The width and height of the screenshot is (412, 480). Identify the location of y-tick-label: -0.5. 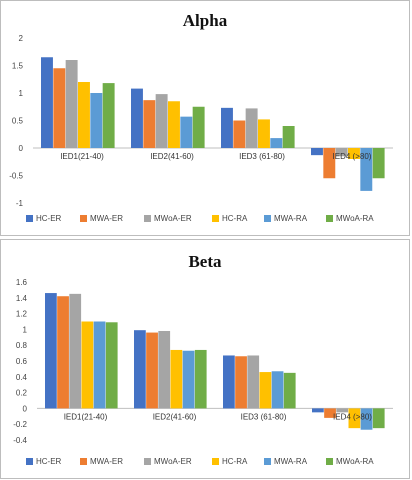
(16, 176).